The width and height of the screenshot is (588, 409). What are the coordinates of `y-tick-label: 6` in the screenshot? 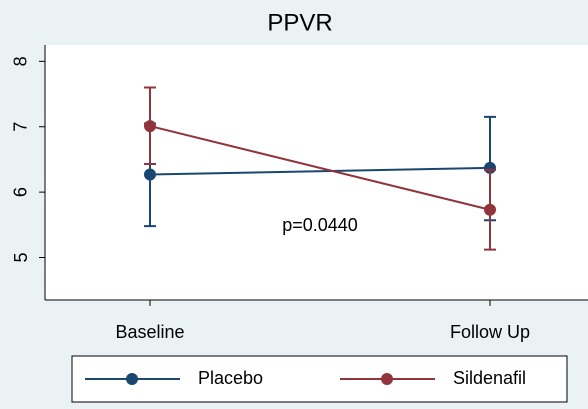 It's located at (21, 192).